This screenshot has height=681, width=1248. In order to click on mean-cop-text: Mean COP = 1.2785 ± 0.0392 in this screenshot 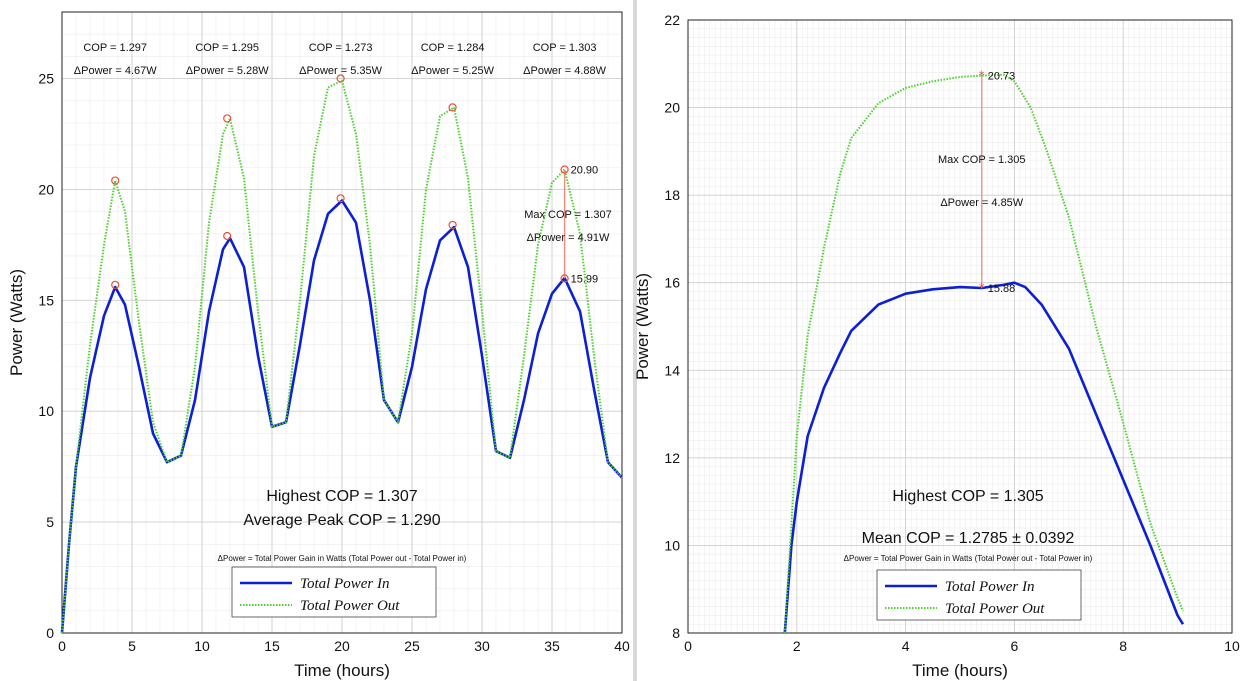, I will do `click(968, 538)`.